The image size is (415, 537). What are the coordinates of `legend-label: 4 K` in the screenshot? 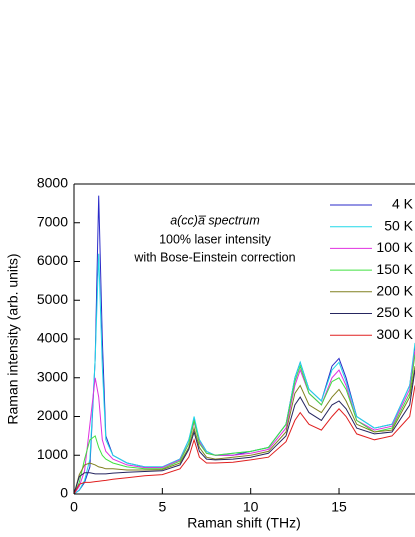 It's located at (403, 204).